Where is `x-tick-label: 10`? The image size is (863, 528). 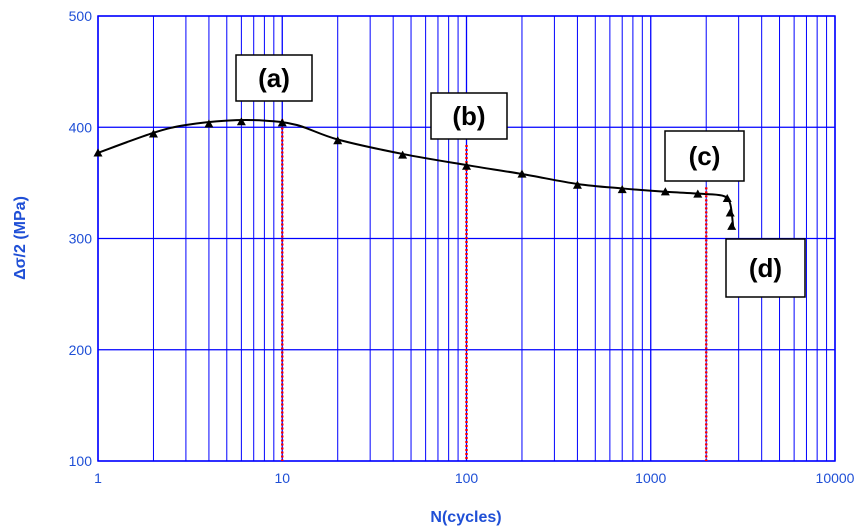
x-tick-label: 10 is located at coordinates (282, 478).